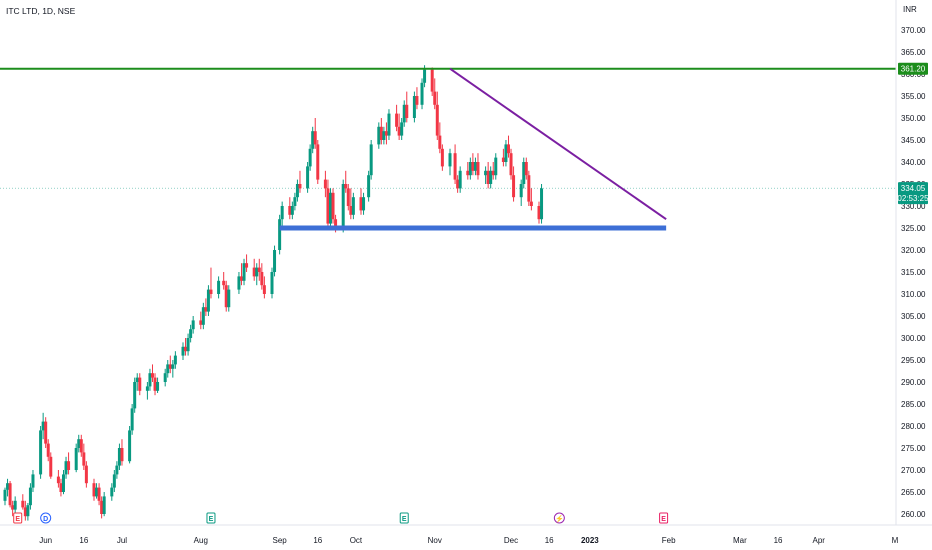  I want to click on event-marker-split: ⚡, so click(559, 518).